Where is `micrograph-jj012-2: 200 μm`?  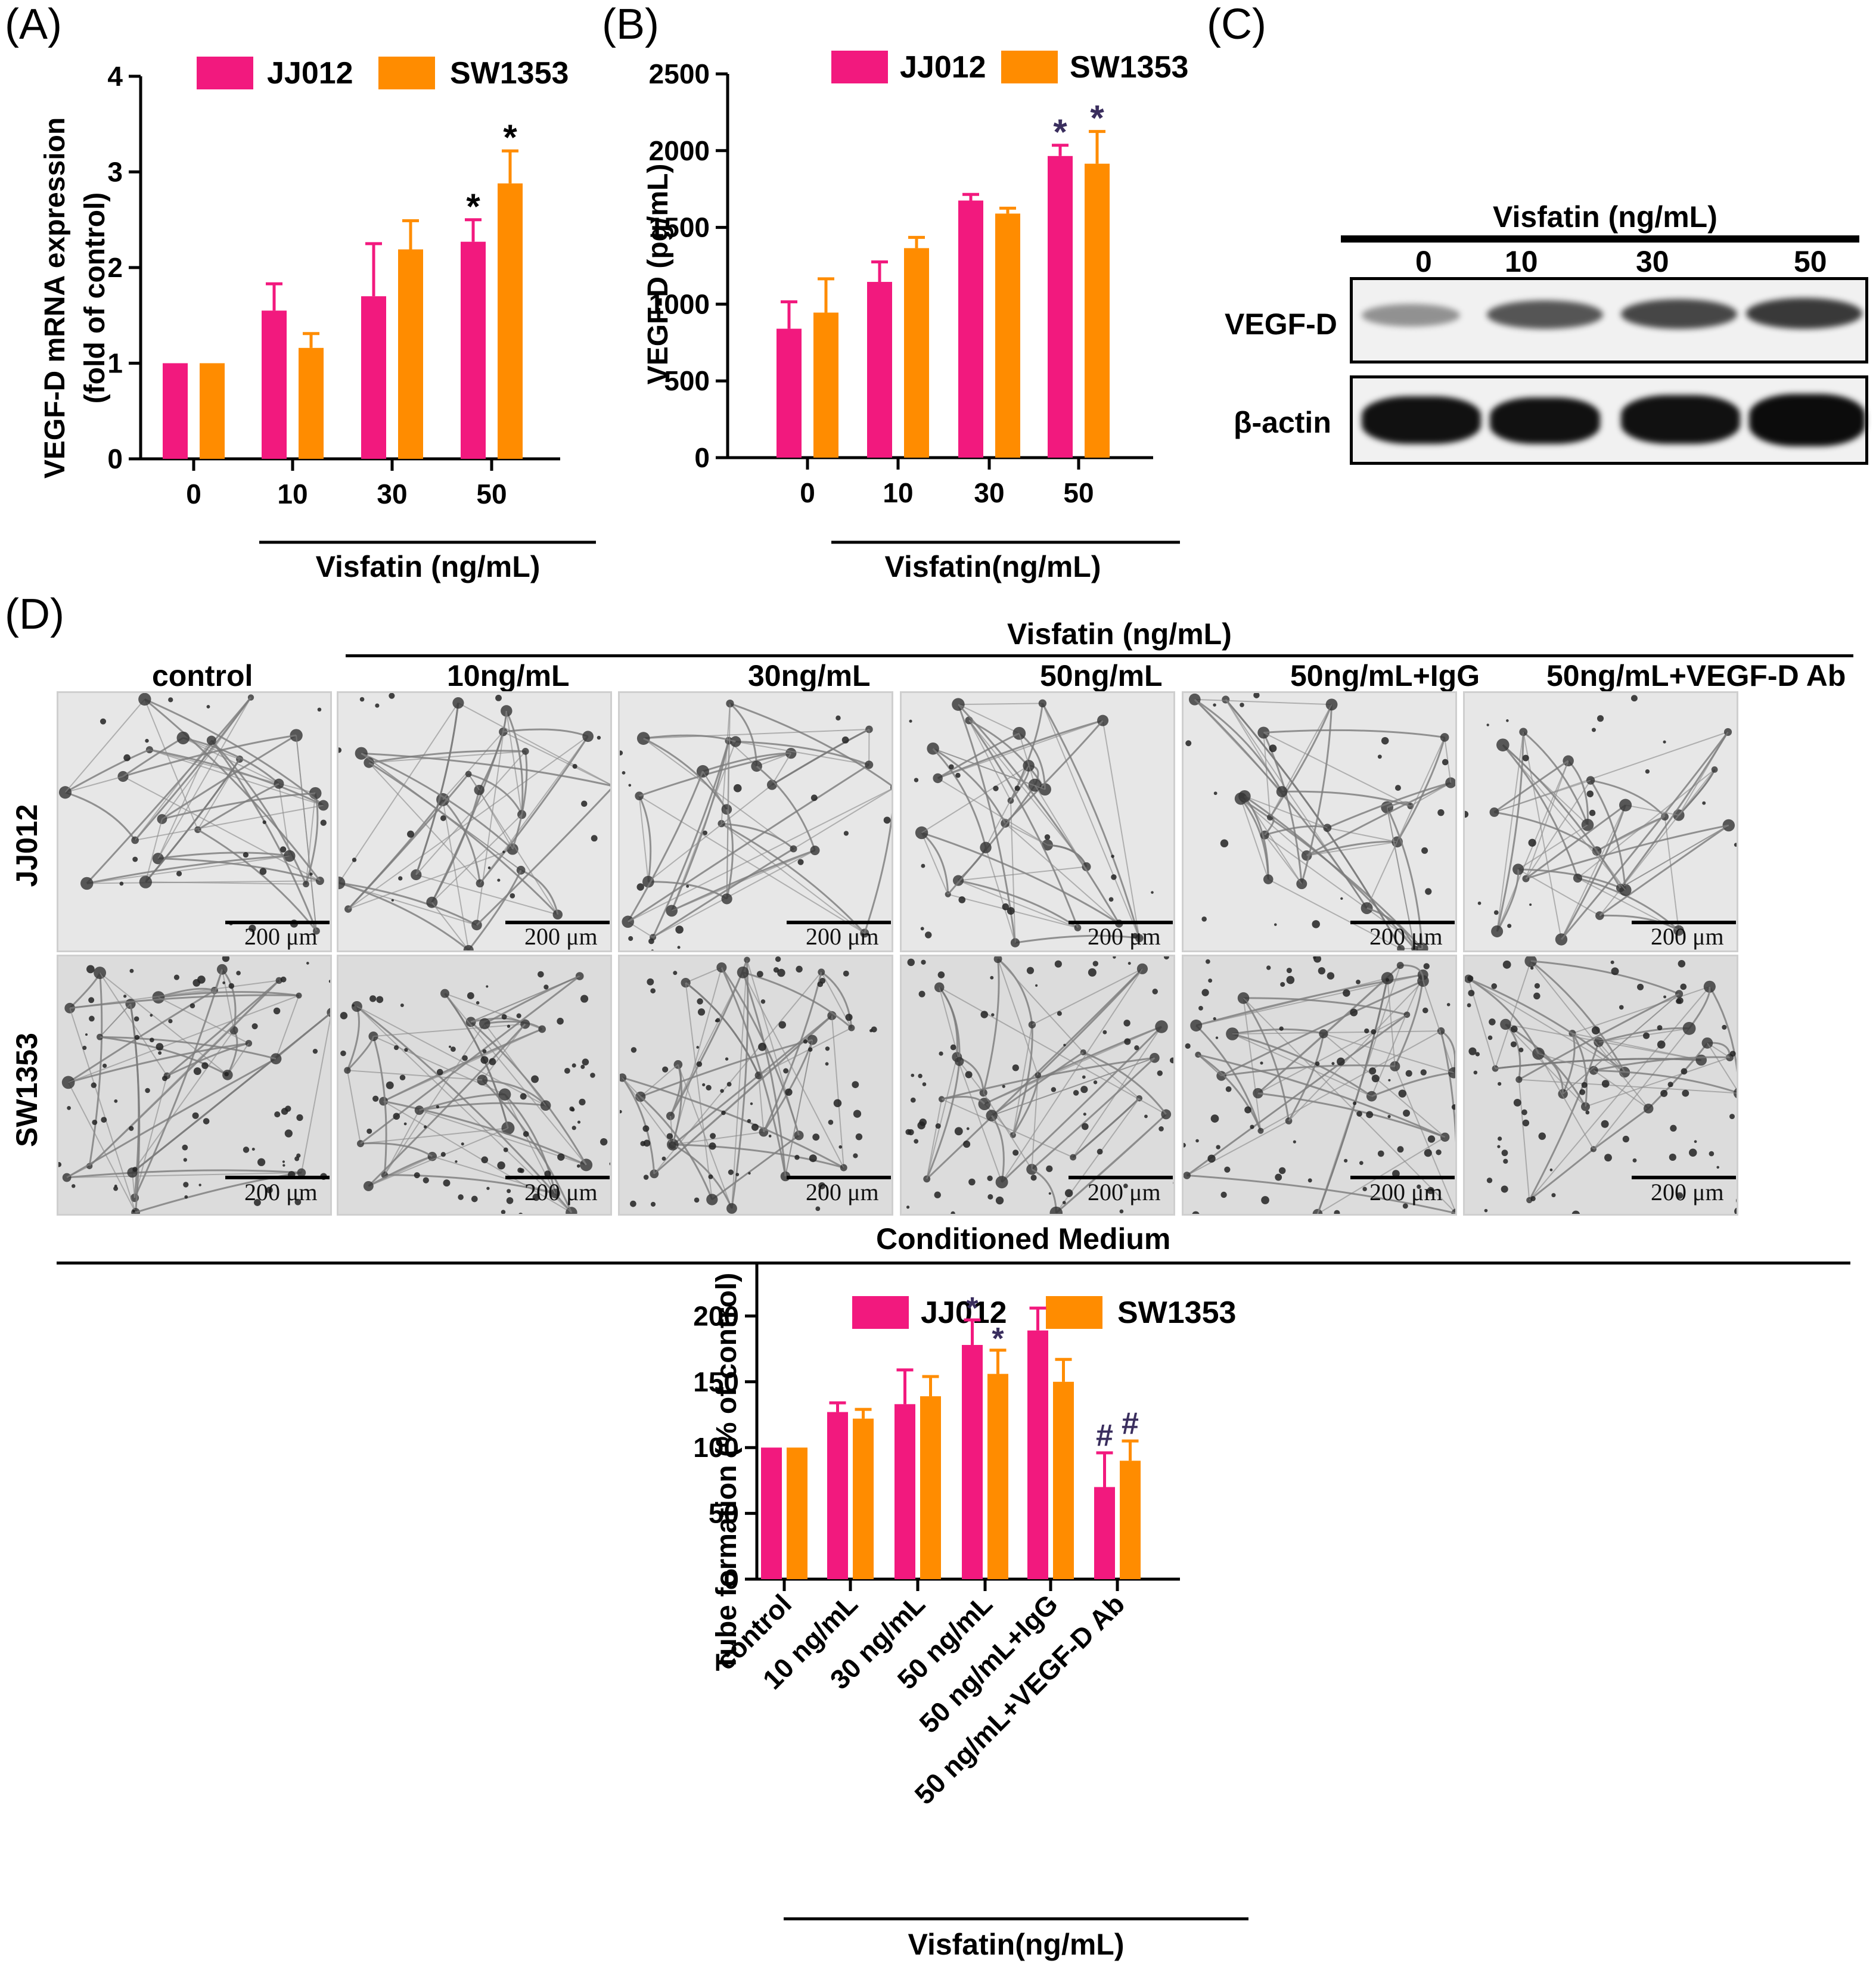 micrograph-jj012-2: 200 μm is located at coordinates (755, 822).